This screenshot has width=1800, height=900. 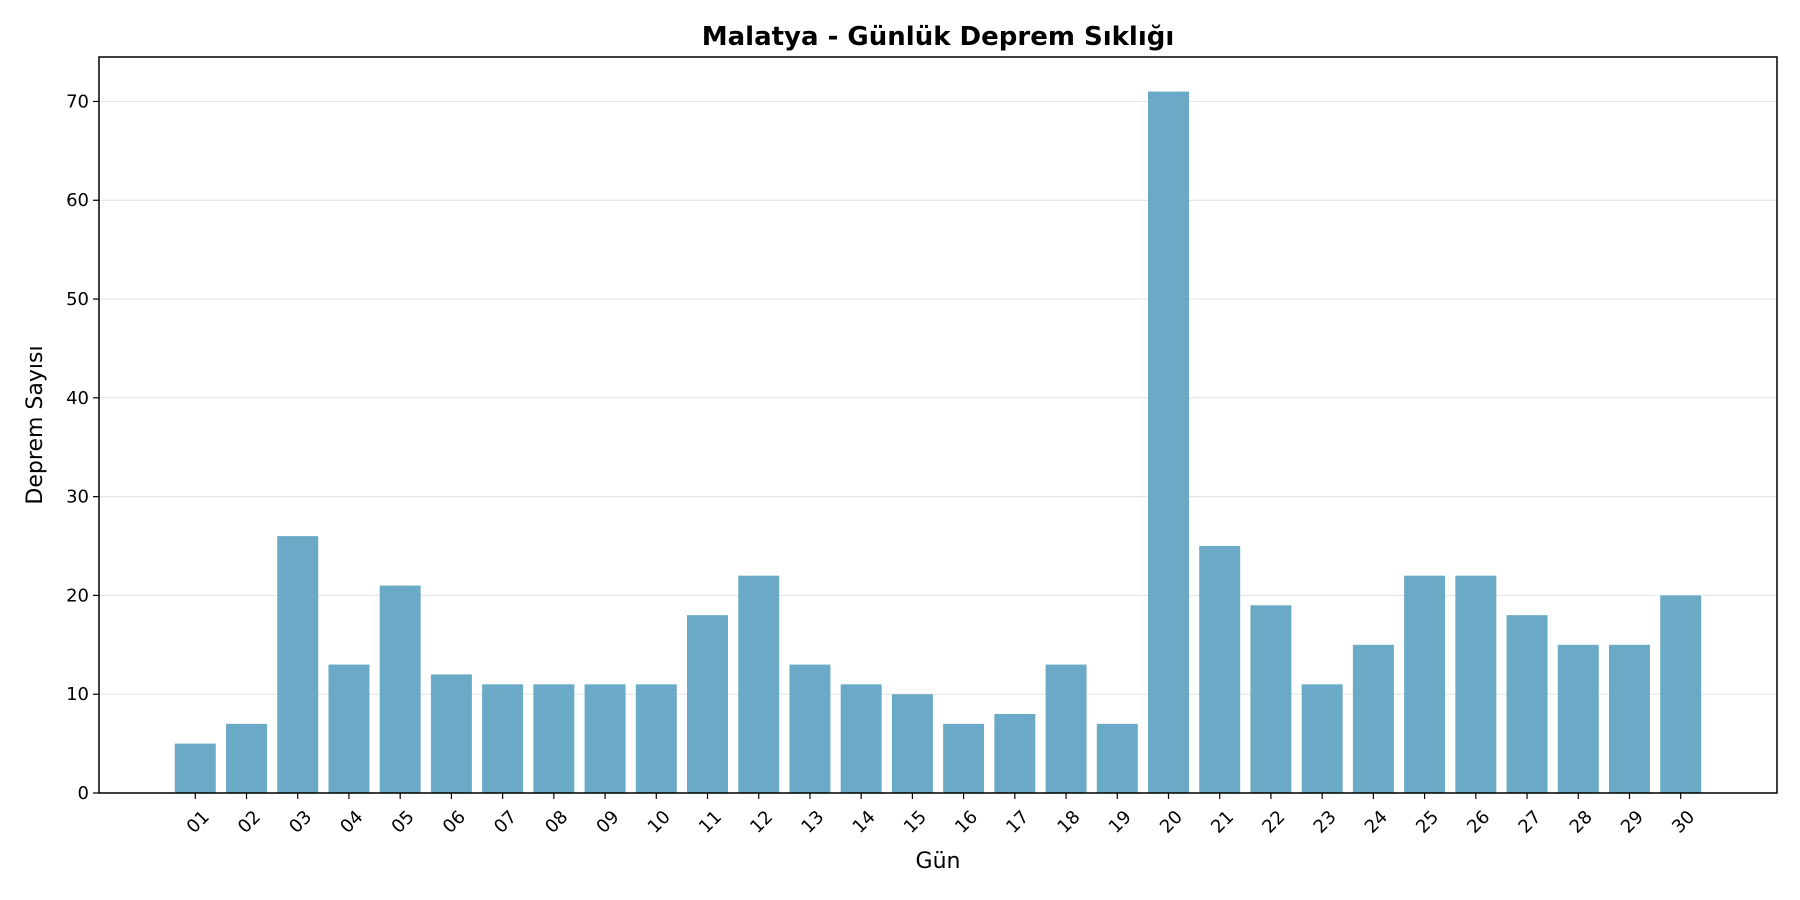 I want to click on y-tick-label: 60, so click(x=77, y=200).